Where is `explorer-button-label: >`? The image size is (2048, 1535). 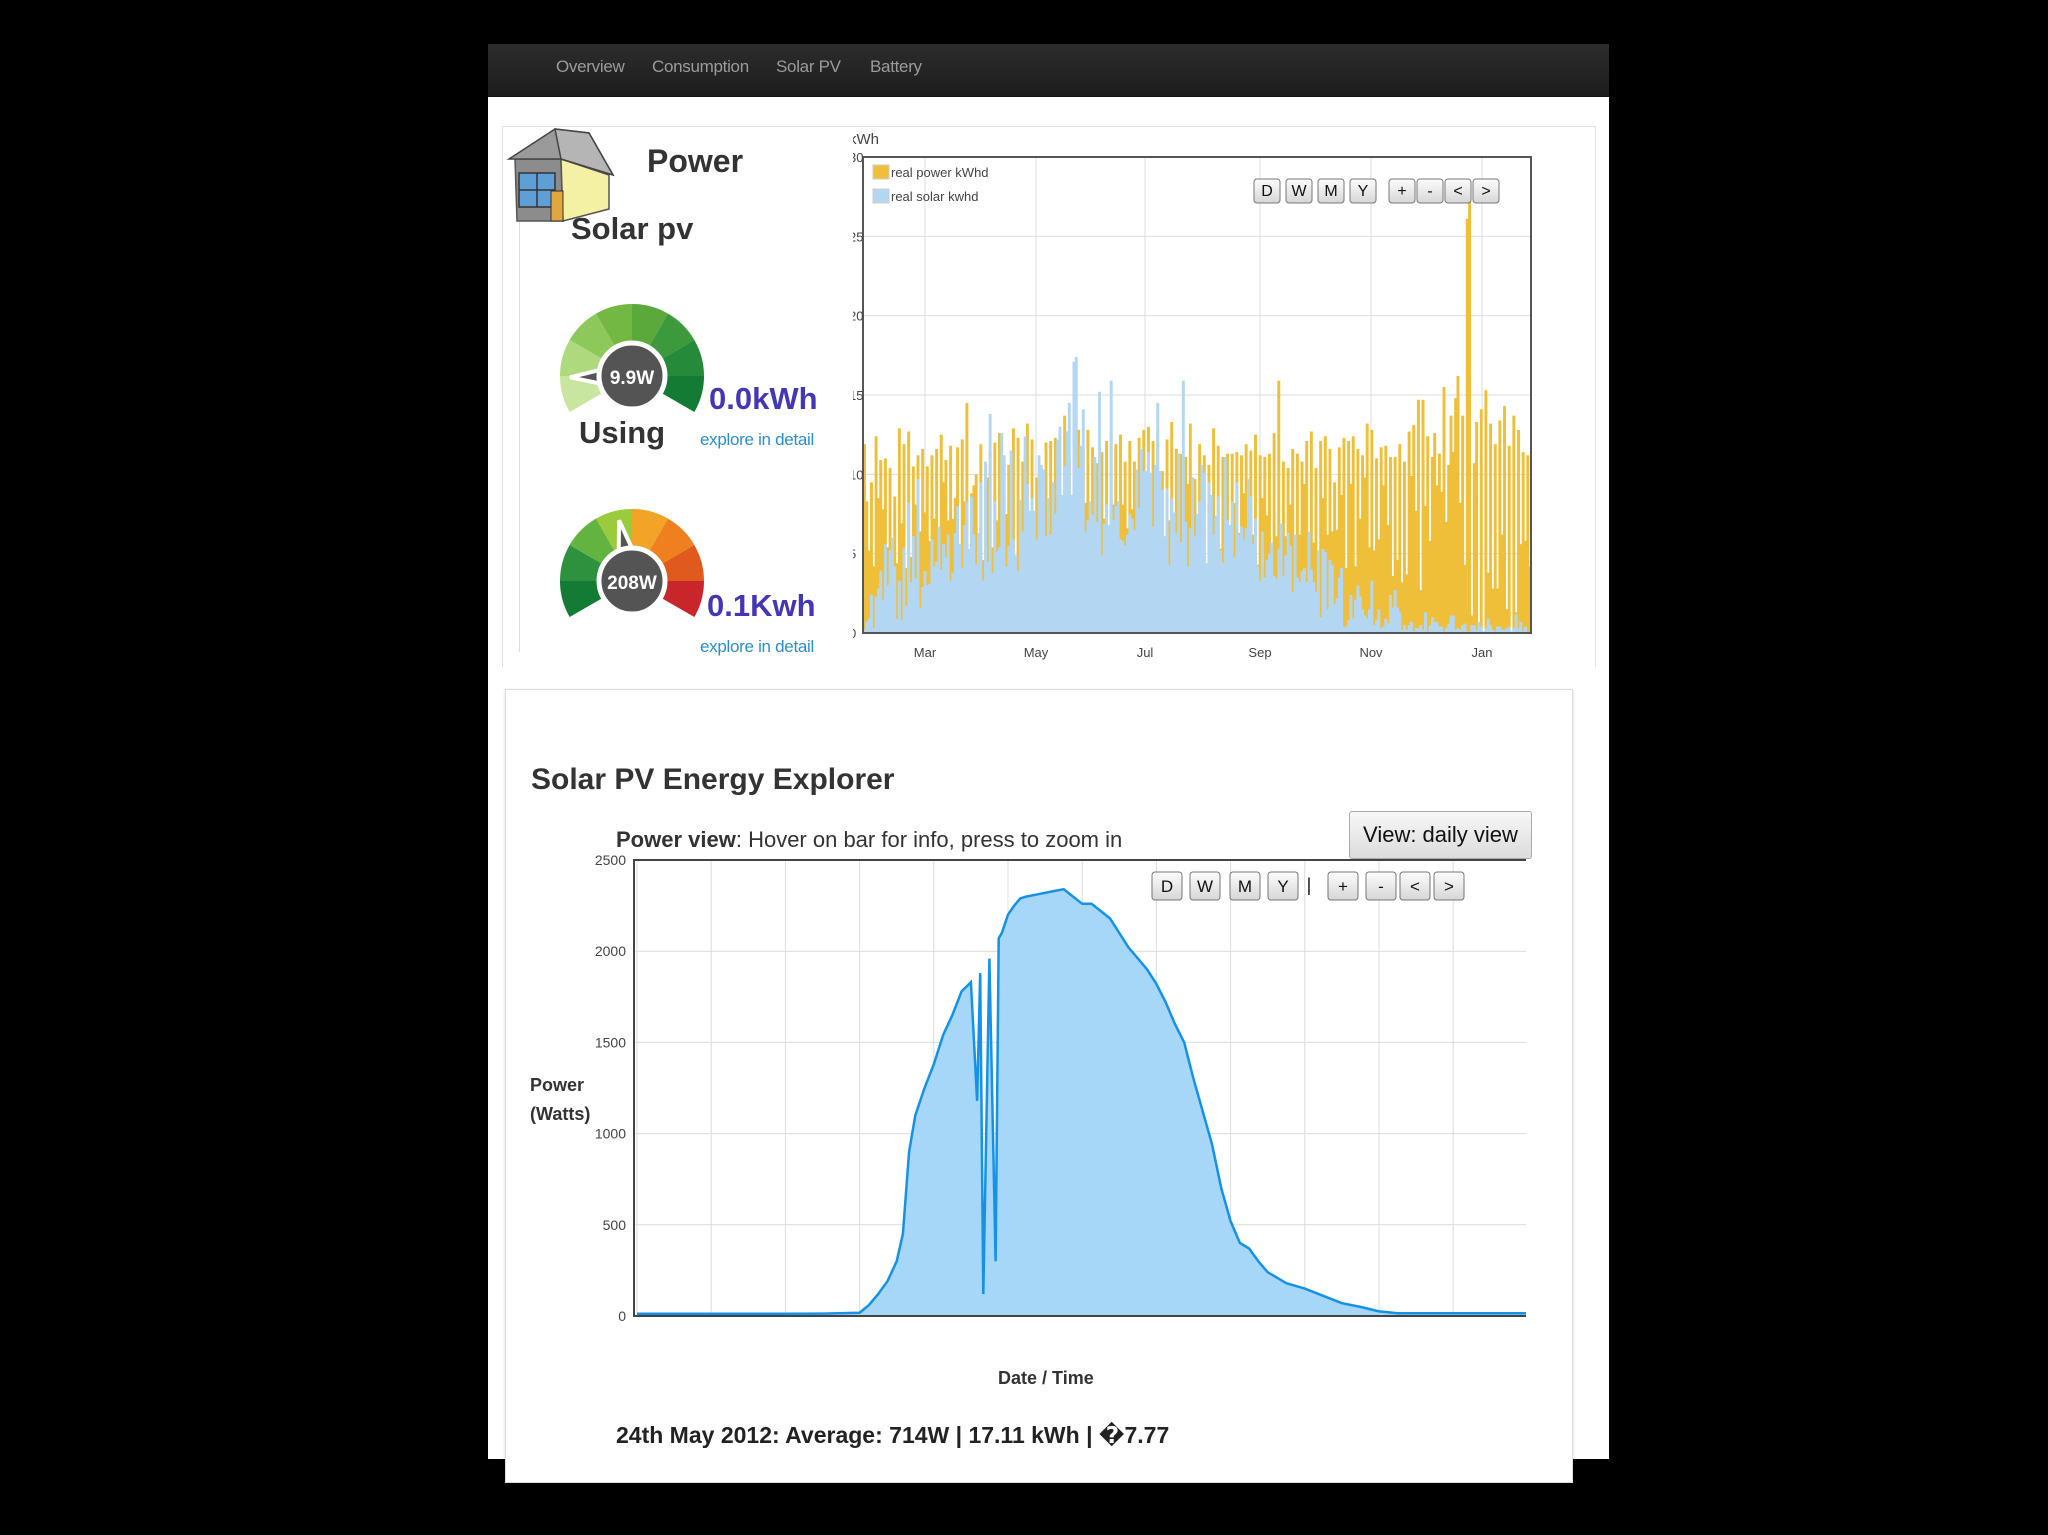
explorer-button-label: > is located at coordinates (1449, 886).